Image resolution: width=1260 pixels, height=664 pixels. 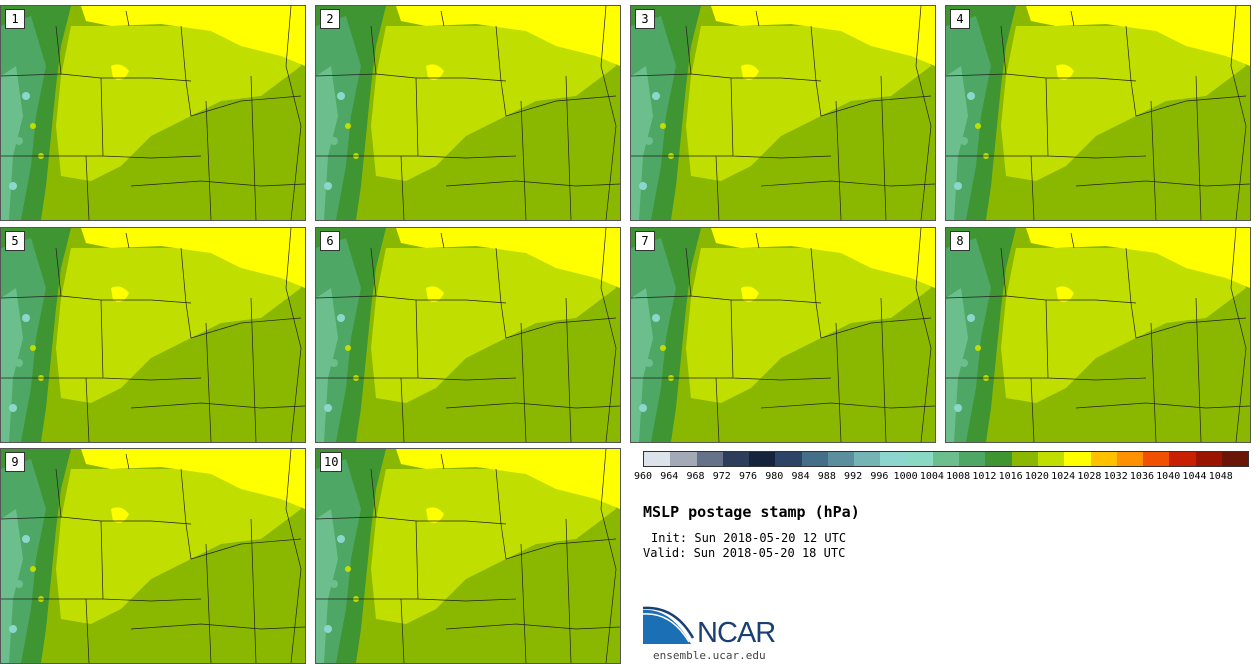 I want to click on ncar-logo-icon, so click(x=668, y=625).